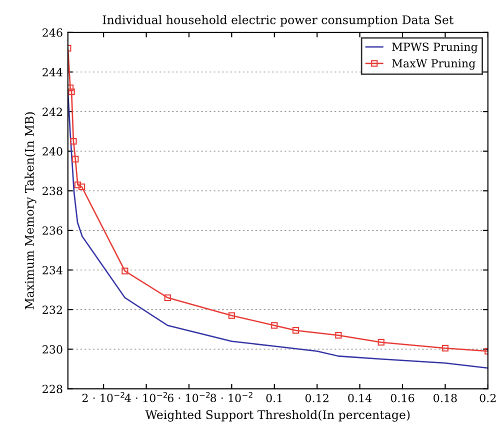 This screenshot has width=503, height=432. What do you see at coordinates (277, 416) in the screenshot?
I see `x-axis-title: Weighted Support Threshold(In percentage)` at bounding box center [277, 416].